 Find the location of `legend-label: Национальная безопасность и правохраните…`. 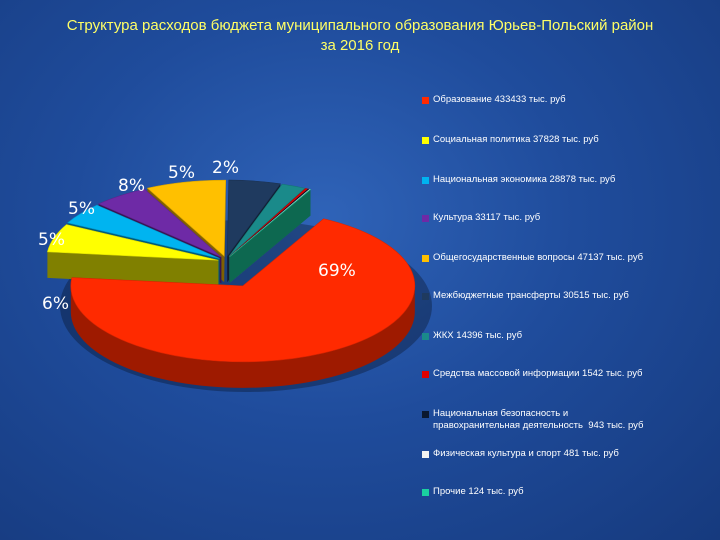

legend-label: Национальная безопасность и правохраните… is located at coordinates (538, 419).